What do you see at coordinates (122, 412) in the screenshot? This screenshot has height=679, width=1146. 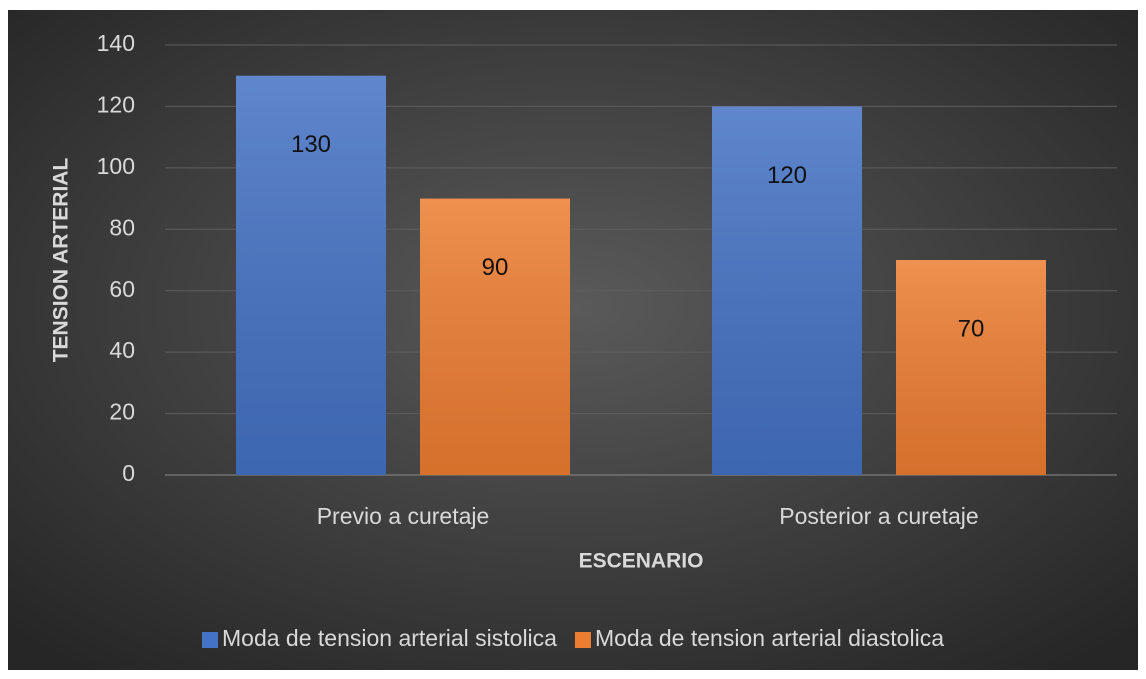 I see `y-tick-label: 20` at bounding box center [122, 412].